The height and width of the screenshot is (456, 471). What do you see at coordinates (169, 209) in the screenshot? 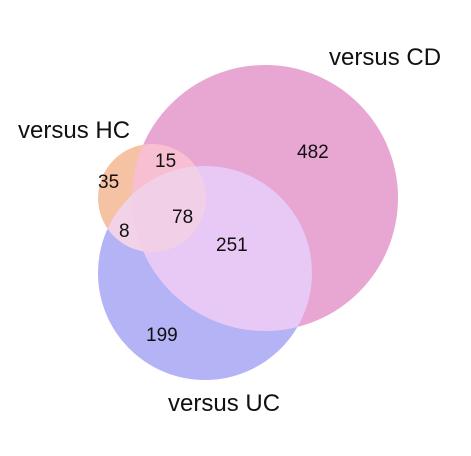
I see `overlap-hc-cd-uc` at bounding box center [169, 209].